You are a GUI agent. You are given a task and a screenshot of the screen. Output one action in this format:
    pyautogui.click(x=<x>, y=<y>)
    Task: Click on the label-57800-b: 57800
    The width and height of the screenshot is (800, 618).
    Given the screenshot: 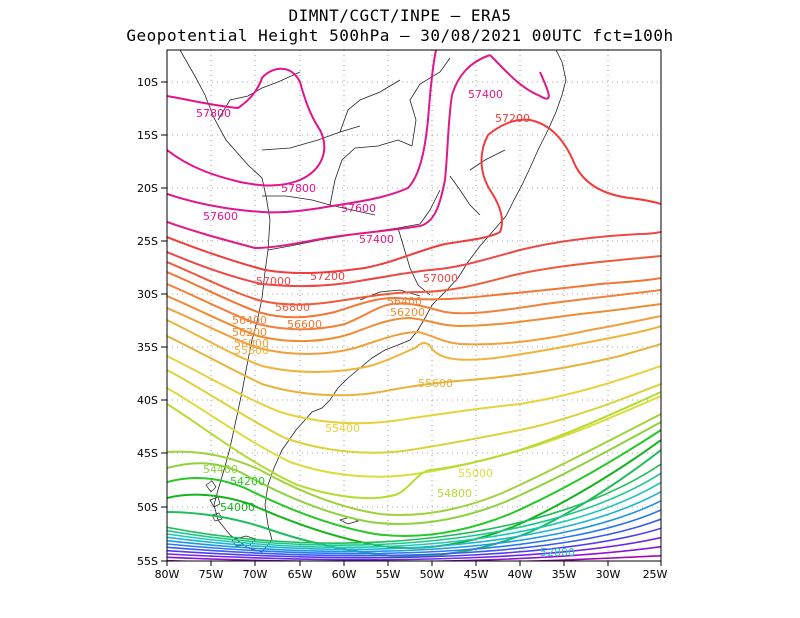 What is the action you would take?
    pyautogui.click(x=298, y=188)
    